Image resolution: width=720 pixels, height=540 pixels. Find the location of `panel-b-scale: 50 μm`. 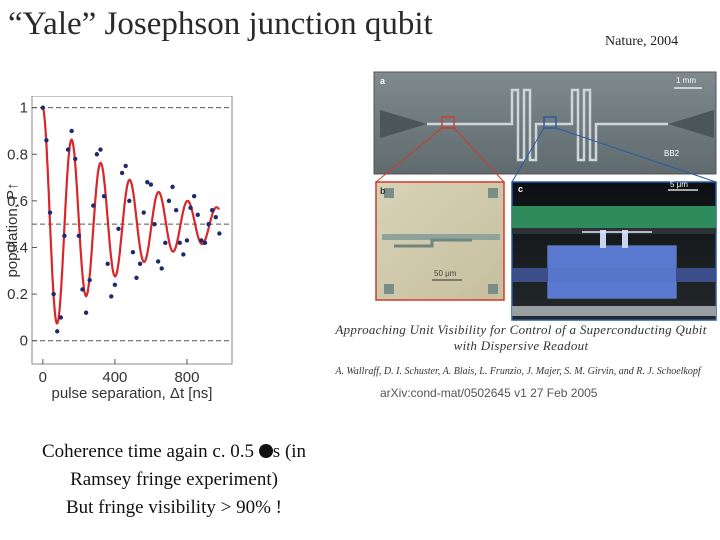

panel-b-scale: 50 μm is located at coordinates (445, 273).